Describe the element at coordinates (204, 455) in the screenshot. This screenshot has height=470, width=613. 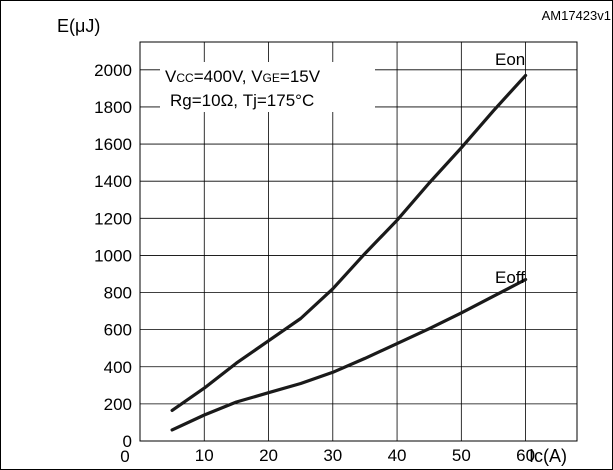
I see `x-tick-label: 10` at that location.